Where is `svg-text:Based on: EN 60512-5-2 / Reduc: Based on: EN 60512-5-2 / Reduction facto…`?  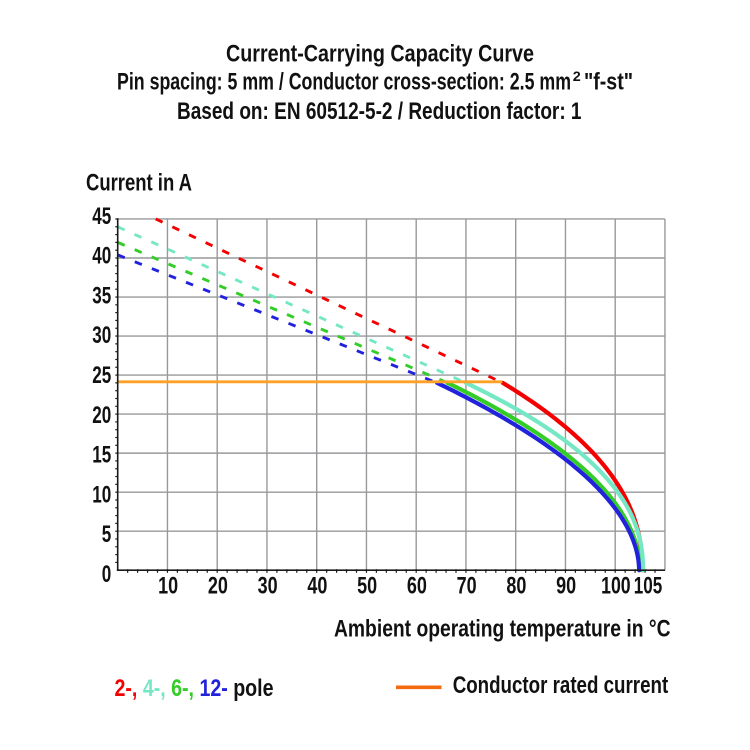 svg-text:Based on: EN 60512-5-2 / Reduc: Based on: EN 60512-5-2 / Reduction facto… is located at coordinates (379, 111).